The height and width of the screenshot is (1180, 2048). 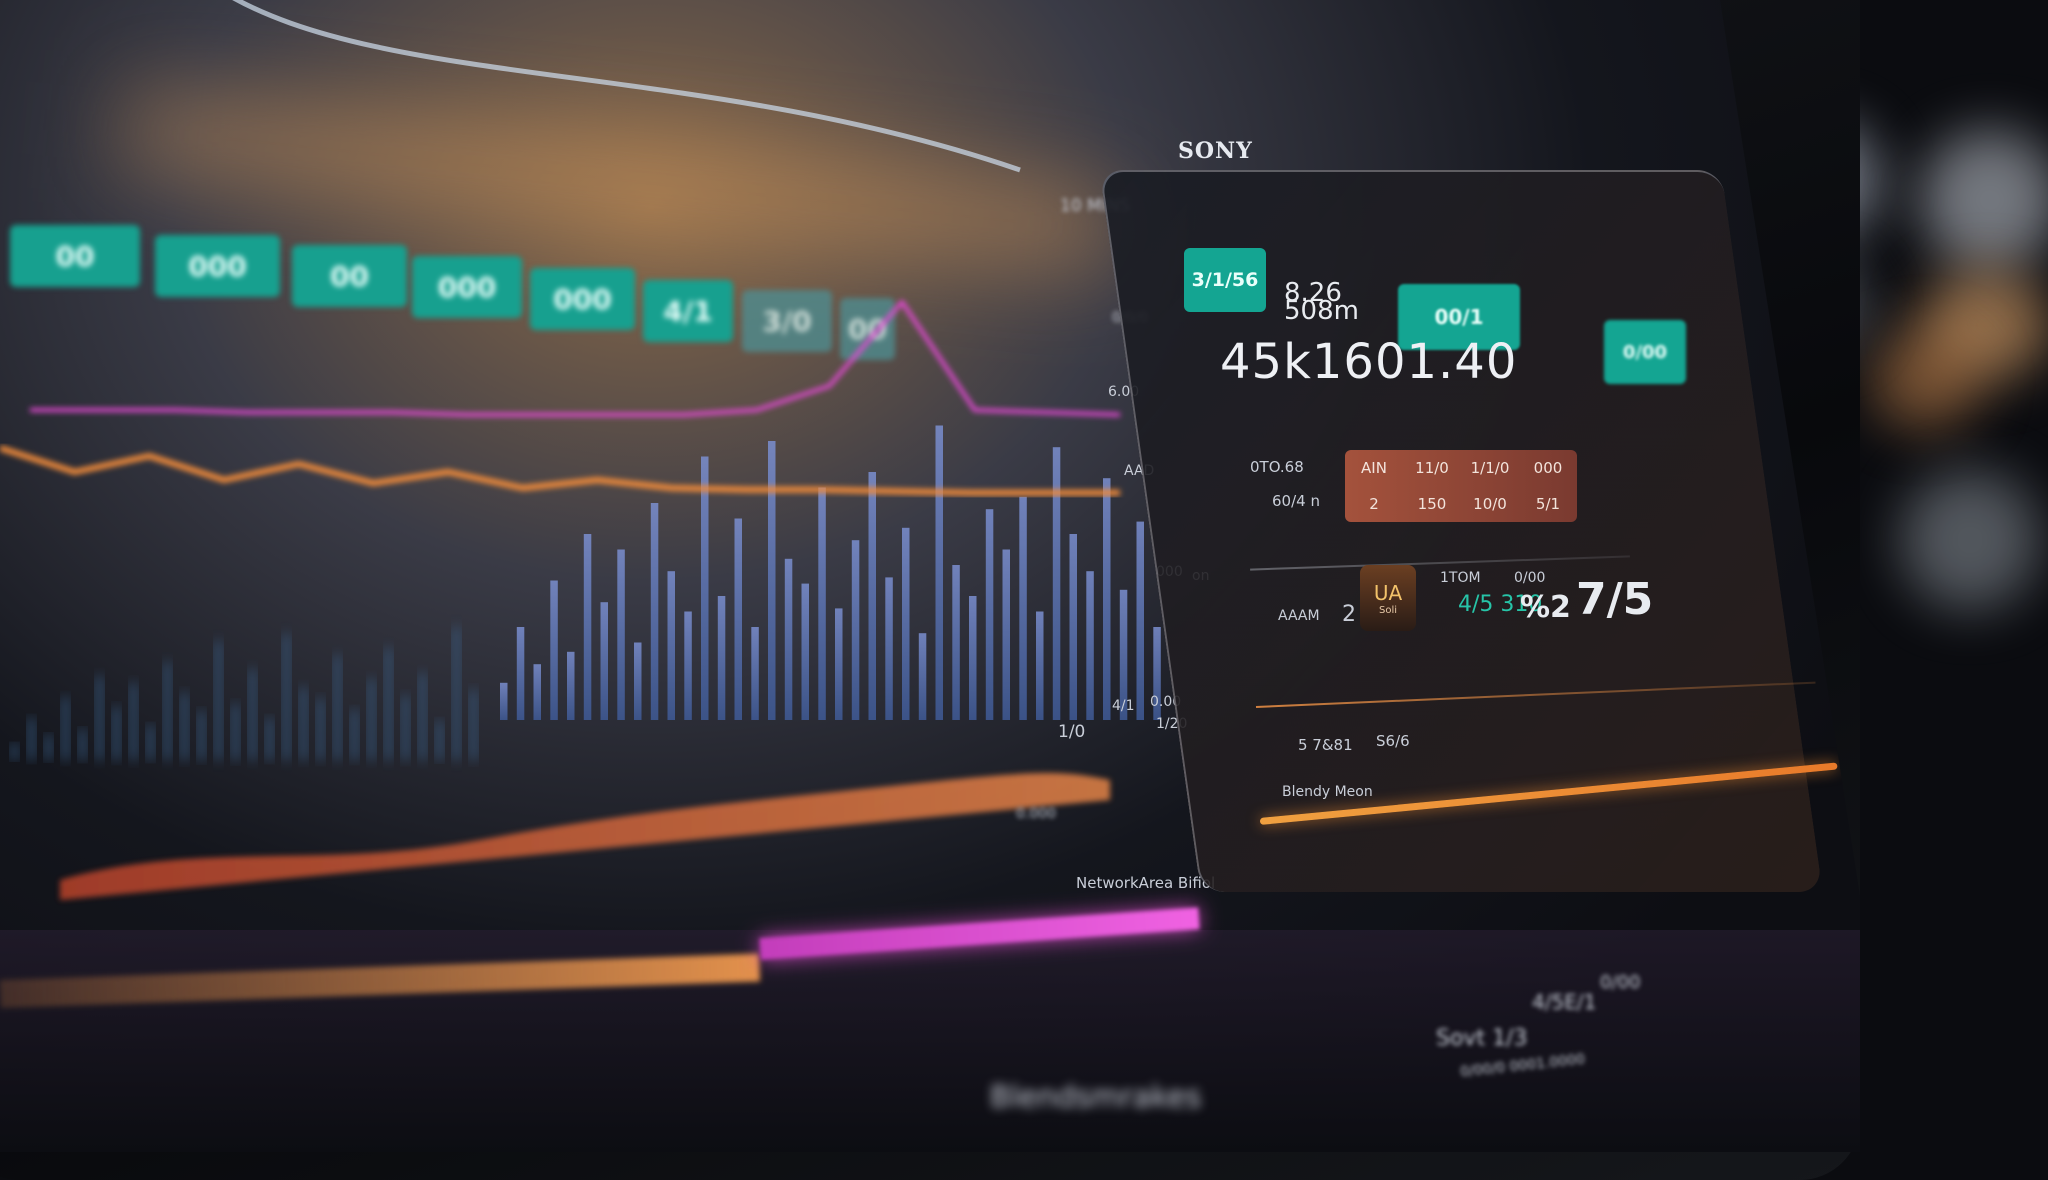 I want to click on bottom-blurred-text: Blendsmrakes, so click(x=1096, y=1097).